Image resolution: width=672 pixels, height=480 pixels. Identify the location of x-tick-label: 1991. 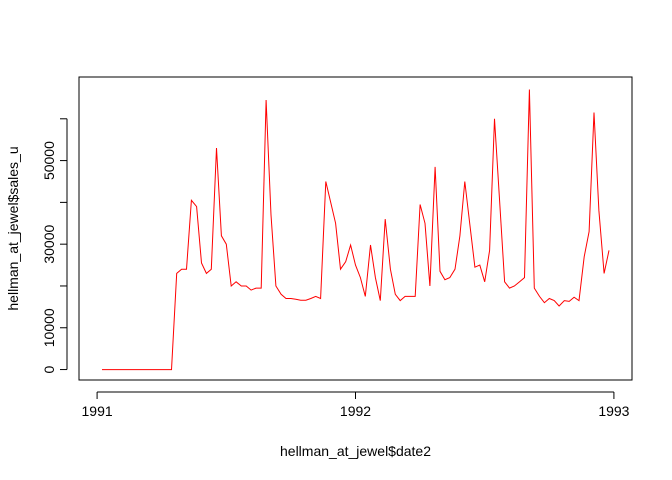
(97, 411).